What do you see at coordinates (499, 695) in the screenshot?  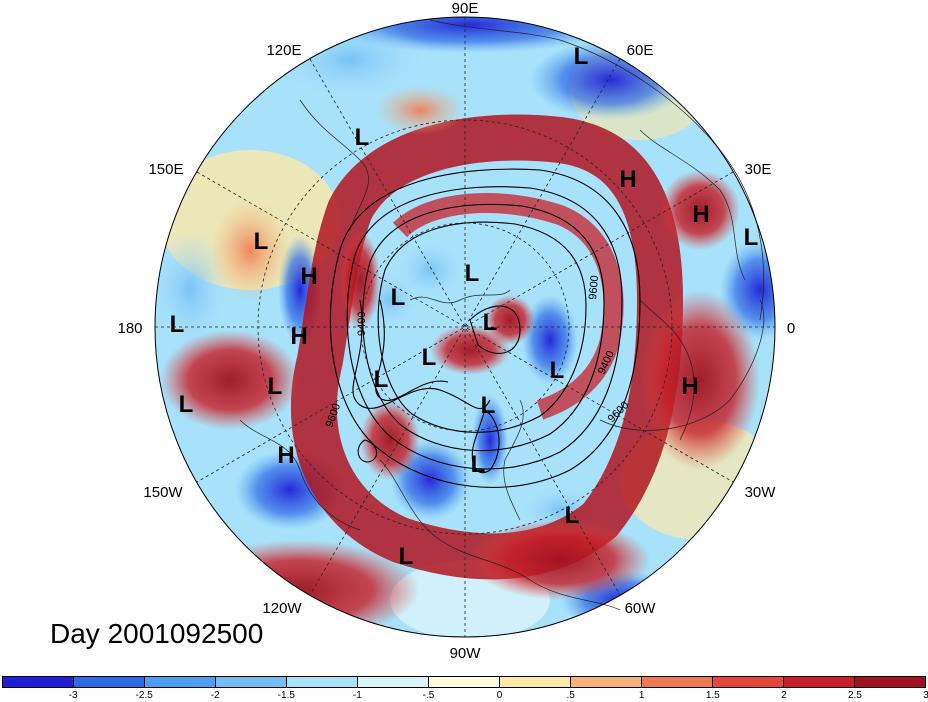 I see `colorbar-tick-label: 0` at bounding box center [499, 695].